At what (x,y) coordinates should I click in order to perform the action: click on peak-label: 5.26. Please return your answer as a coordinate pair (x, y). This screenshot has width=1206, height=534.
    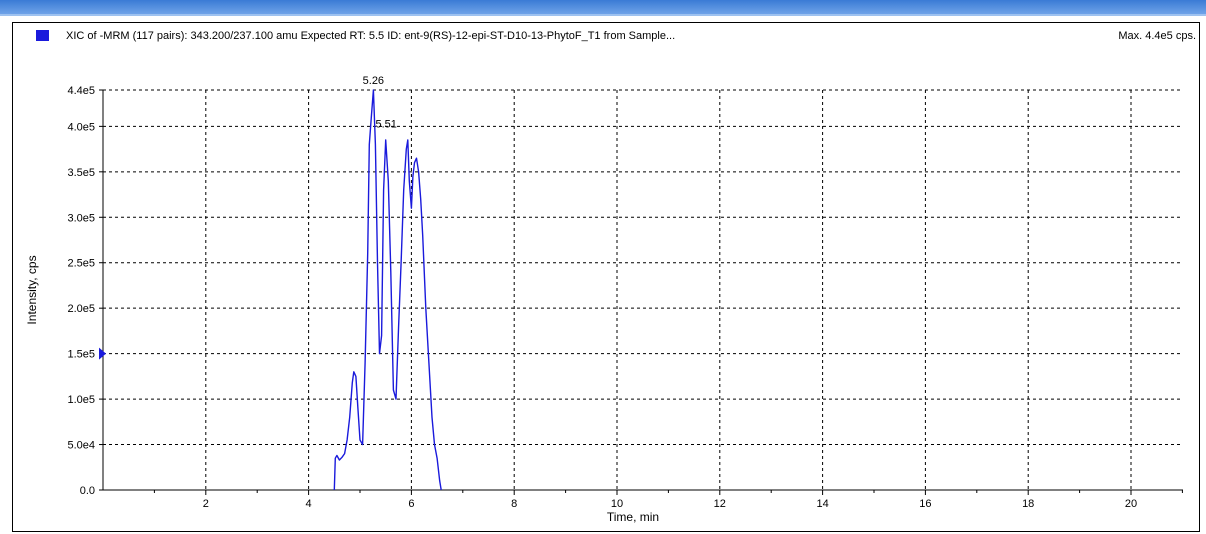
    Looking at the image, I should click on (373, 81).